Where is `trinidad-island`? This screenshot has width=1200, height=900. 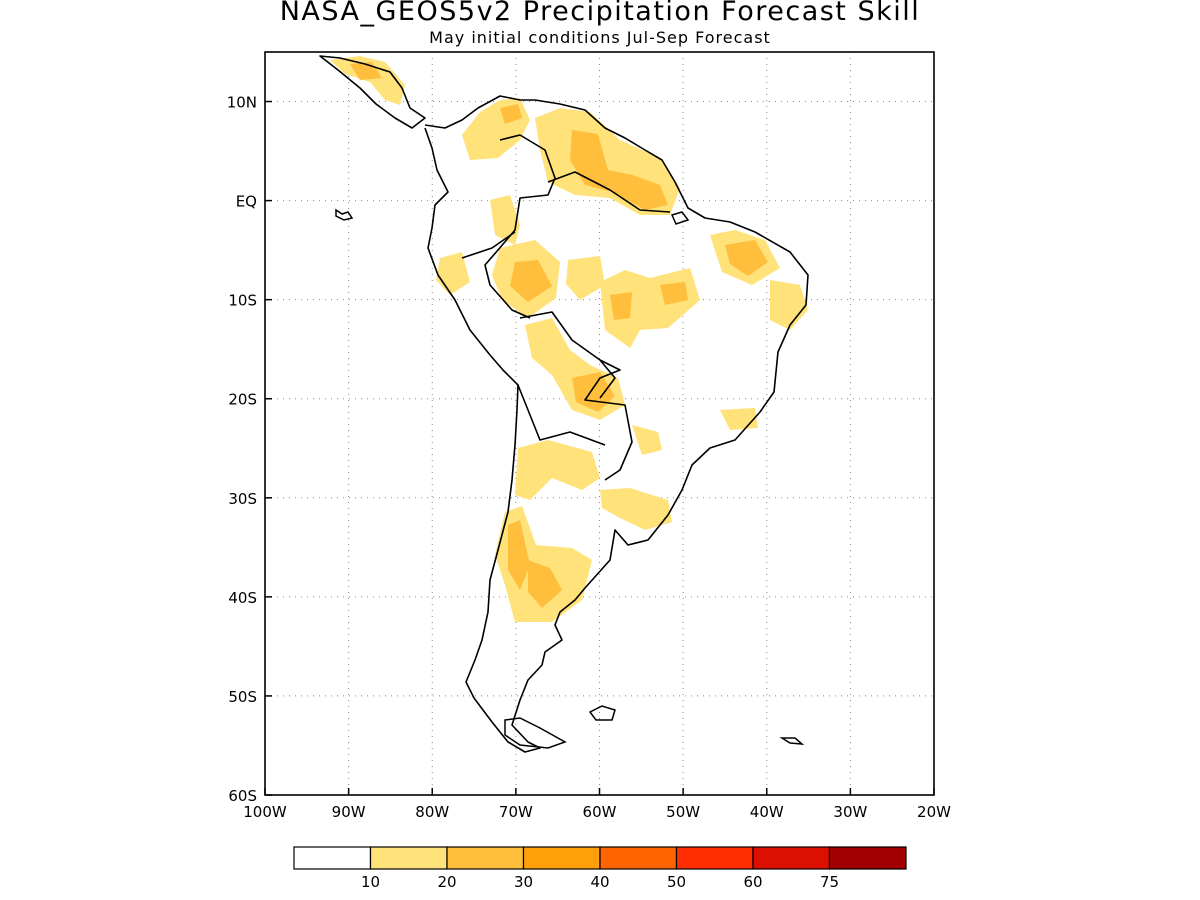
trinidad-island is located at coordinates (680, 218).